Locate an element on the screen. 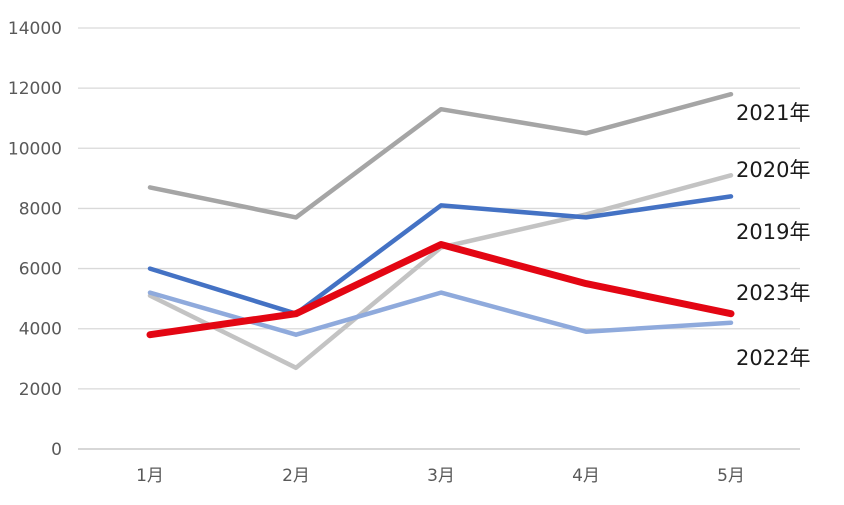 The width and height of the screenshot is (844, 505). x-tick-label: 2月 is located at coordinates (296, 476).